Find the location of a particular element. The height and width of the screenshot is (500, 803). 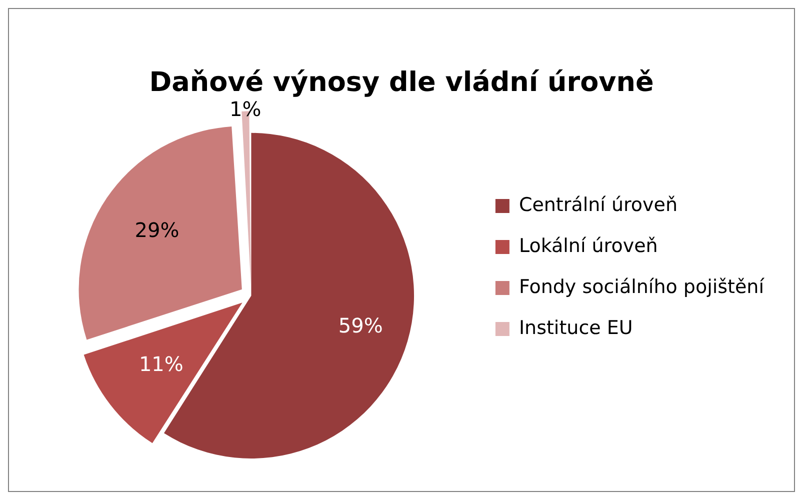

data-label: 59% is located at coordinates (360, 326).